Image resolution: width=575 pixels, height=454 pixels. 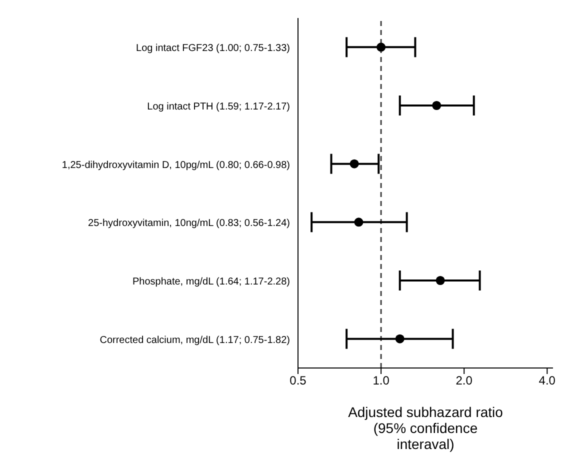 What do you see at coordinates (213, 48) in the screenshot?
I see `y-tick-label: Log intact FGF23 (1.00; 0.75-1.33)` at bounding box center [213, 48].